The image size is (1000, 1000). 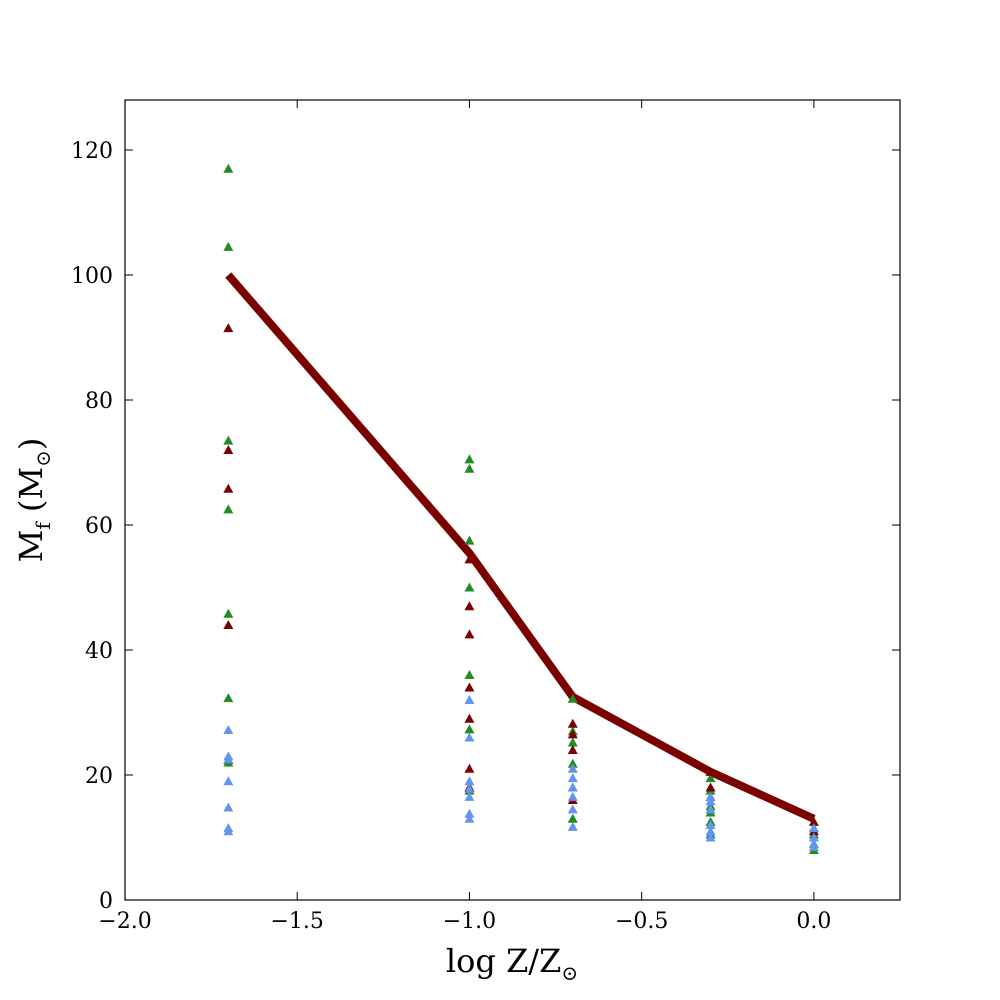 I want to click on y-axis-title-sub2: ⊙, so click(x=43, y=458).